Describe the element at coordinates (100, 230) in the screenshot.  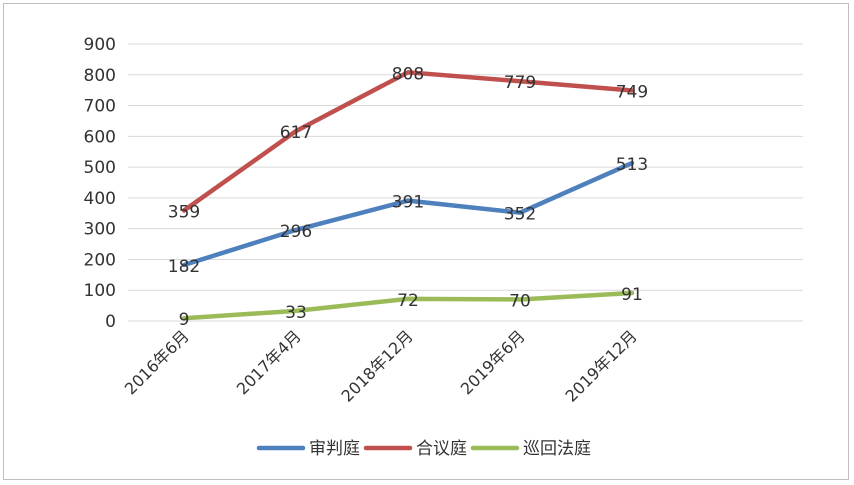
I see `y-tick-label: 300` at that location.